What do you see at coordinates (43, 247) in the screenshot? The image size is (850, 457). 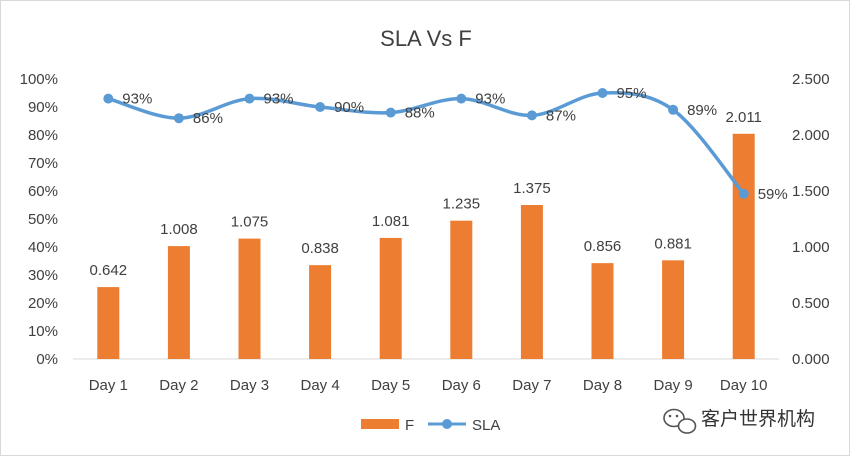 I see `y-left-tick-label: 40%` at bounding box center [43, 247].